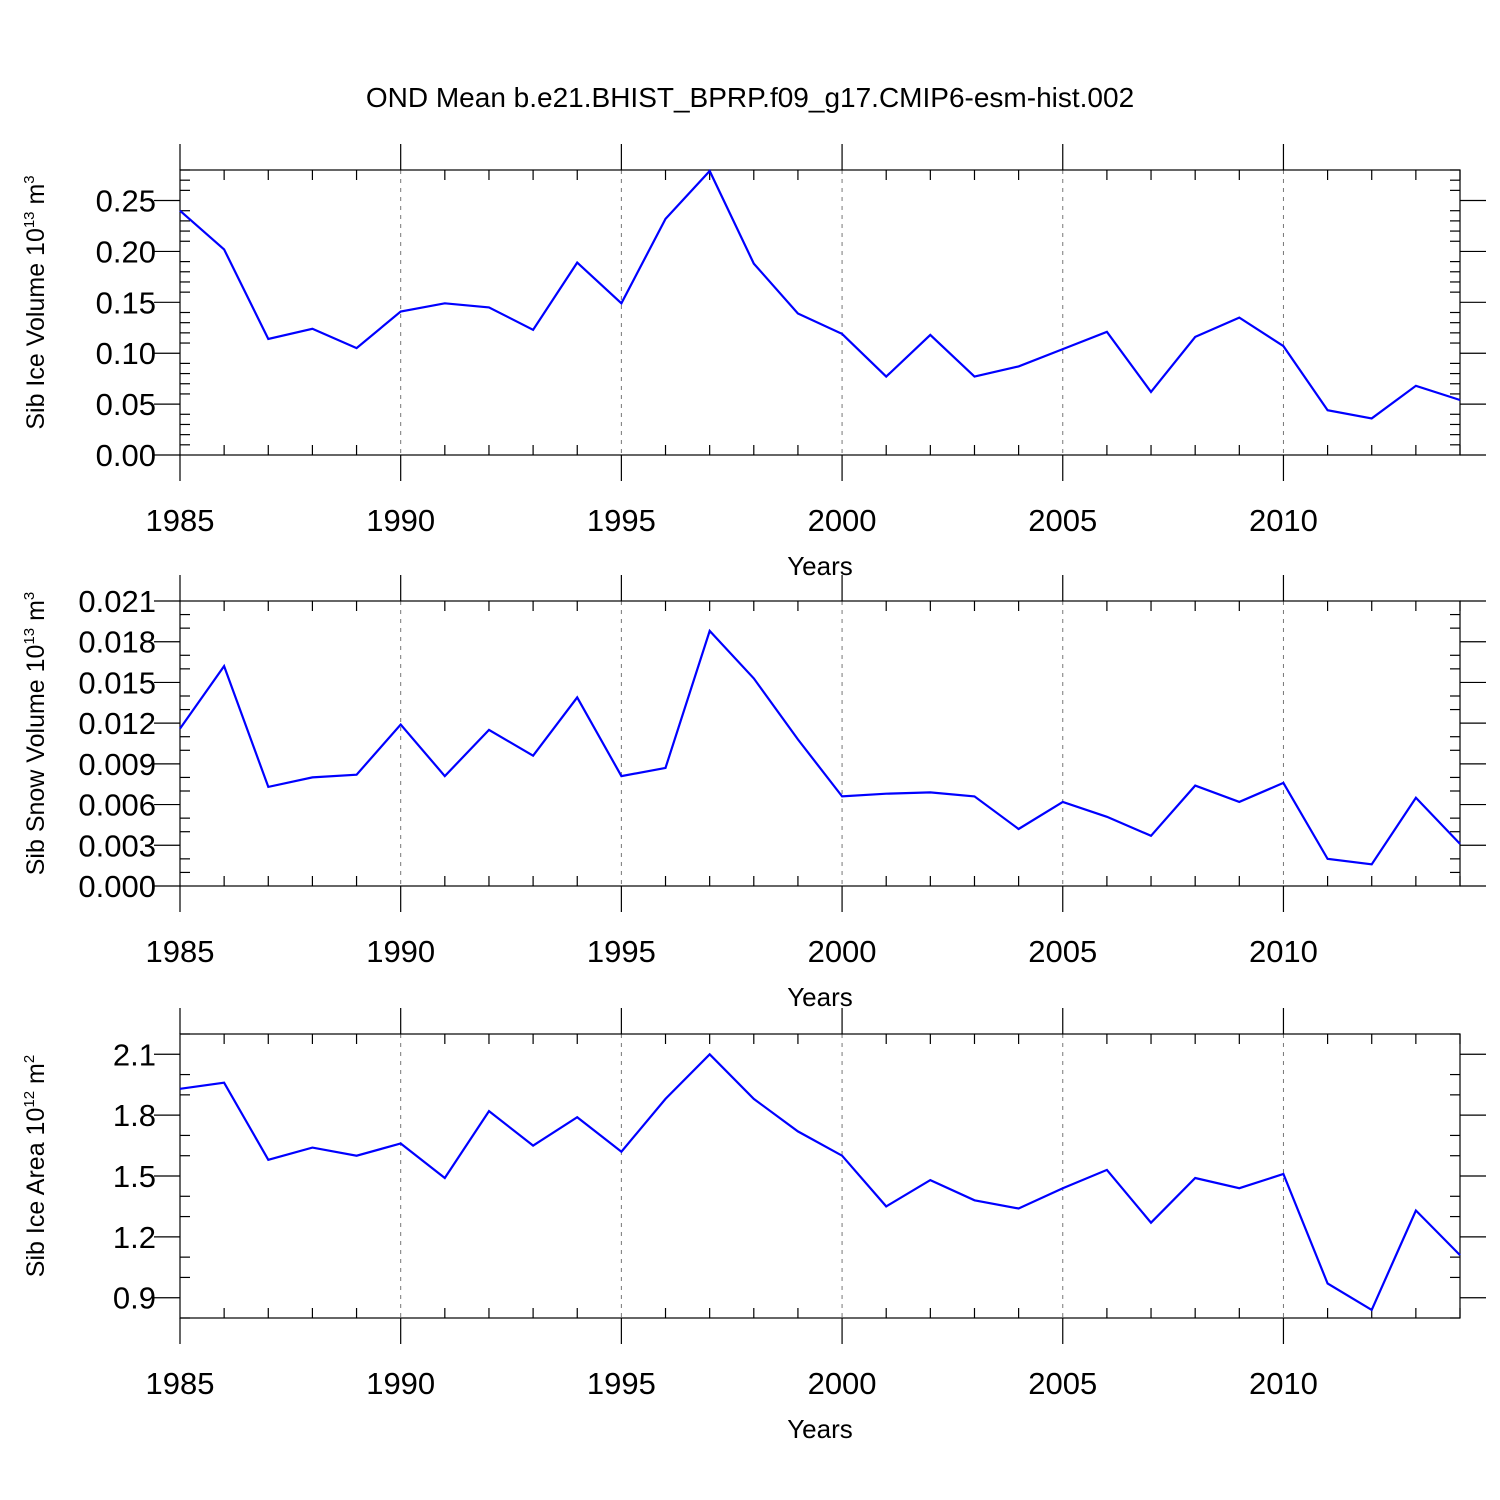 This screenshot has height=1500, width=1500. What do you see at coordinates (126, 353) in the screenshot?
I see `y-tick-label: 0.10` at bounding box center [126, 353].